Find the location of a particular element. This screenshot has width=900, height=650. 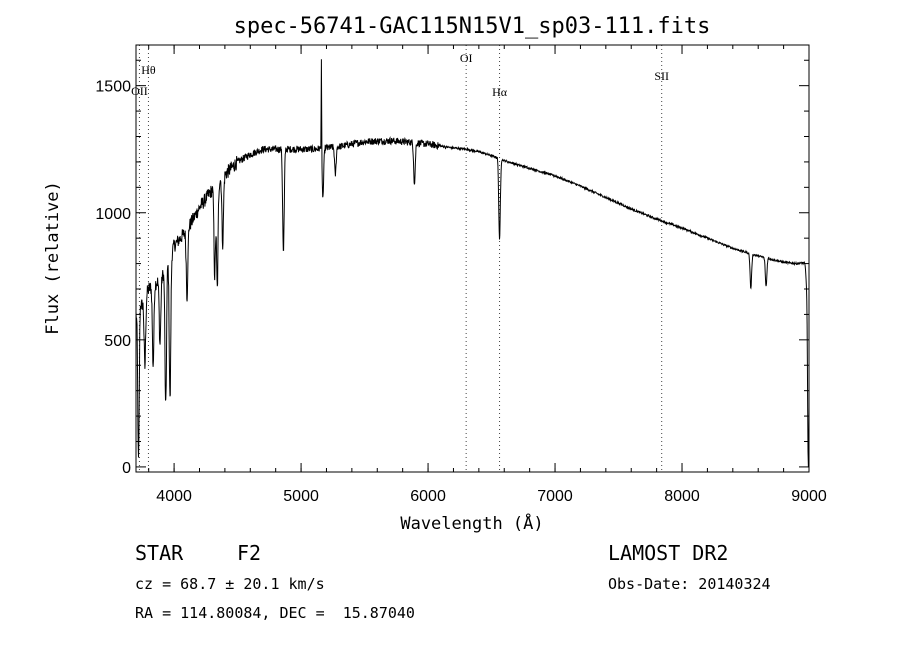

survey-name: LAMOST DR2 is located at coordinates (668, 553).